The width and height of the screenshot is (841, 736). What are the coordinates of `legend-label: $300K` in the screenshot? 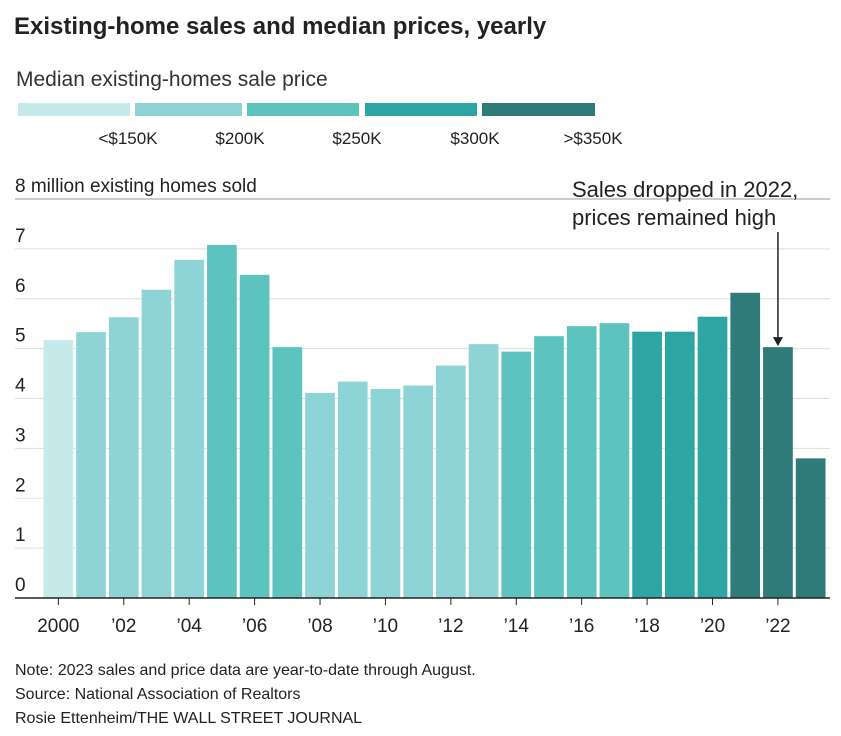 It's located at (475, 138).